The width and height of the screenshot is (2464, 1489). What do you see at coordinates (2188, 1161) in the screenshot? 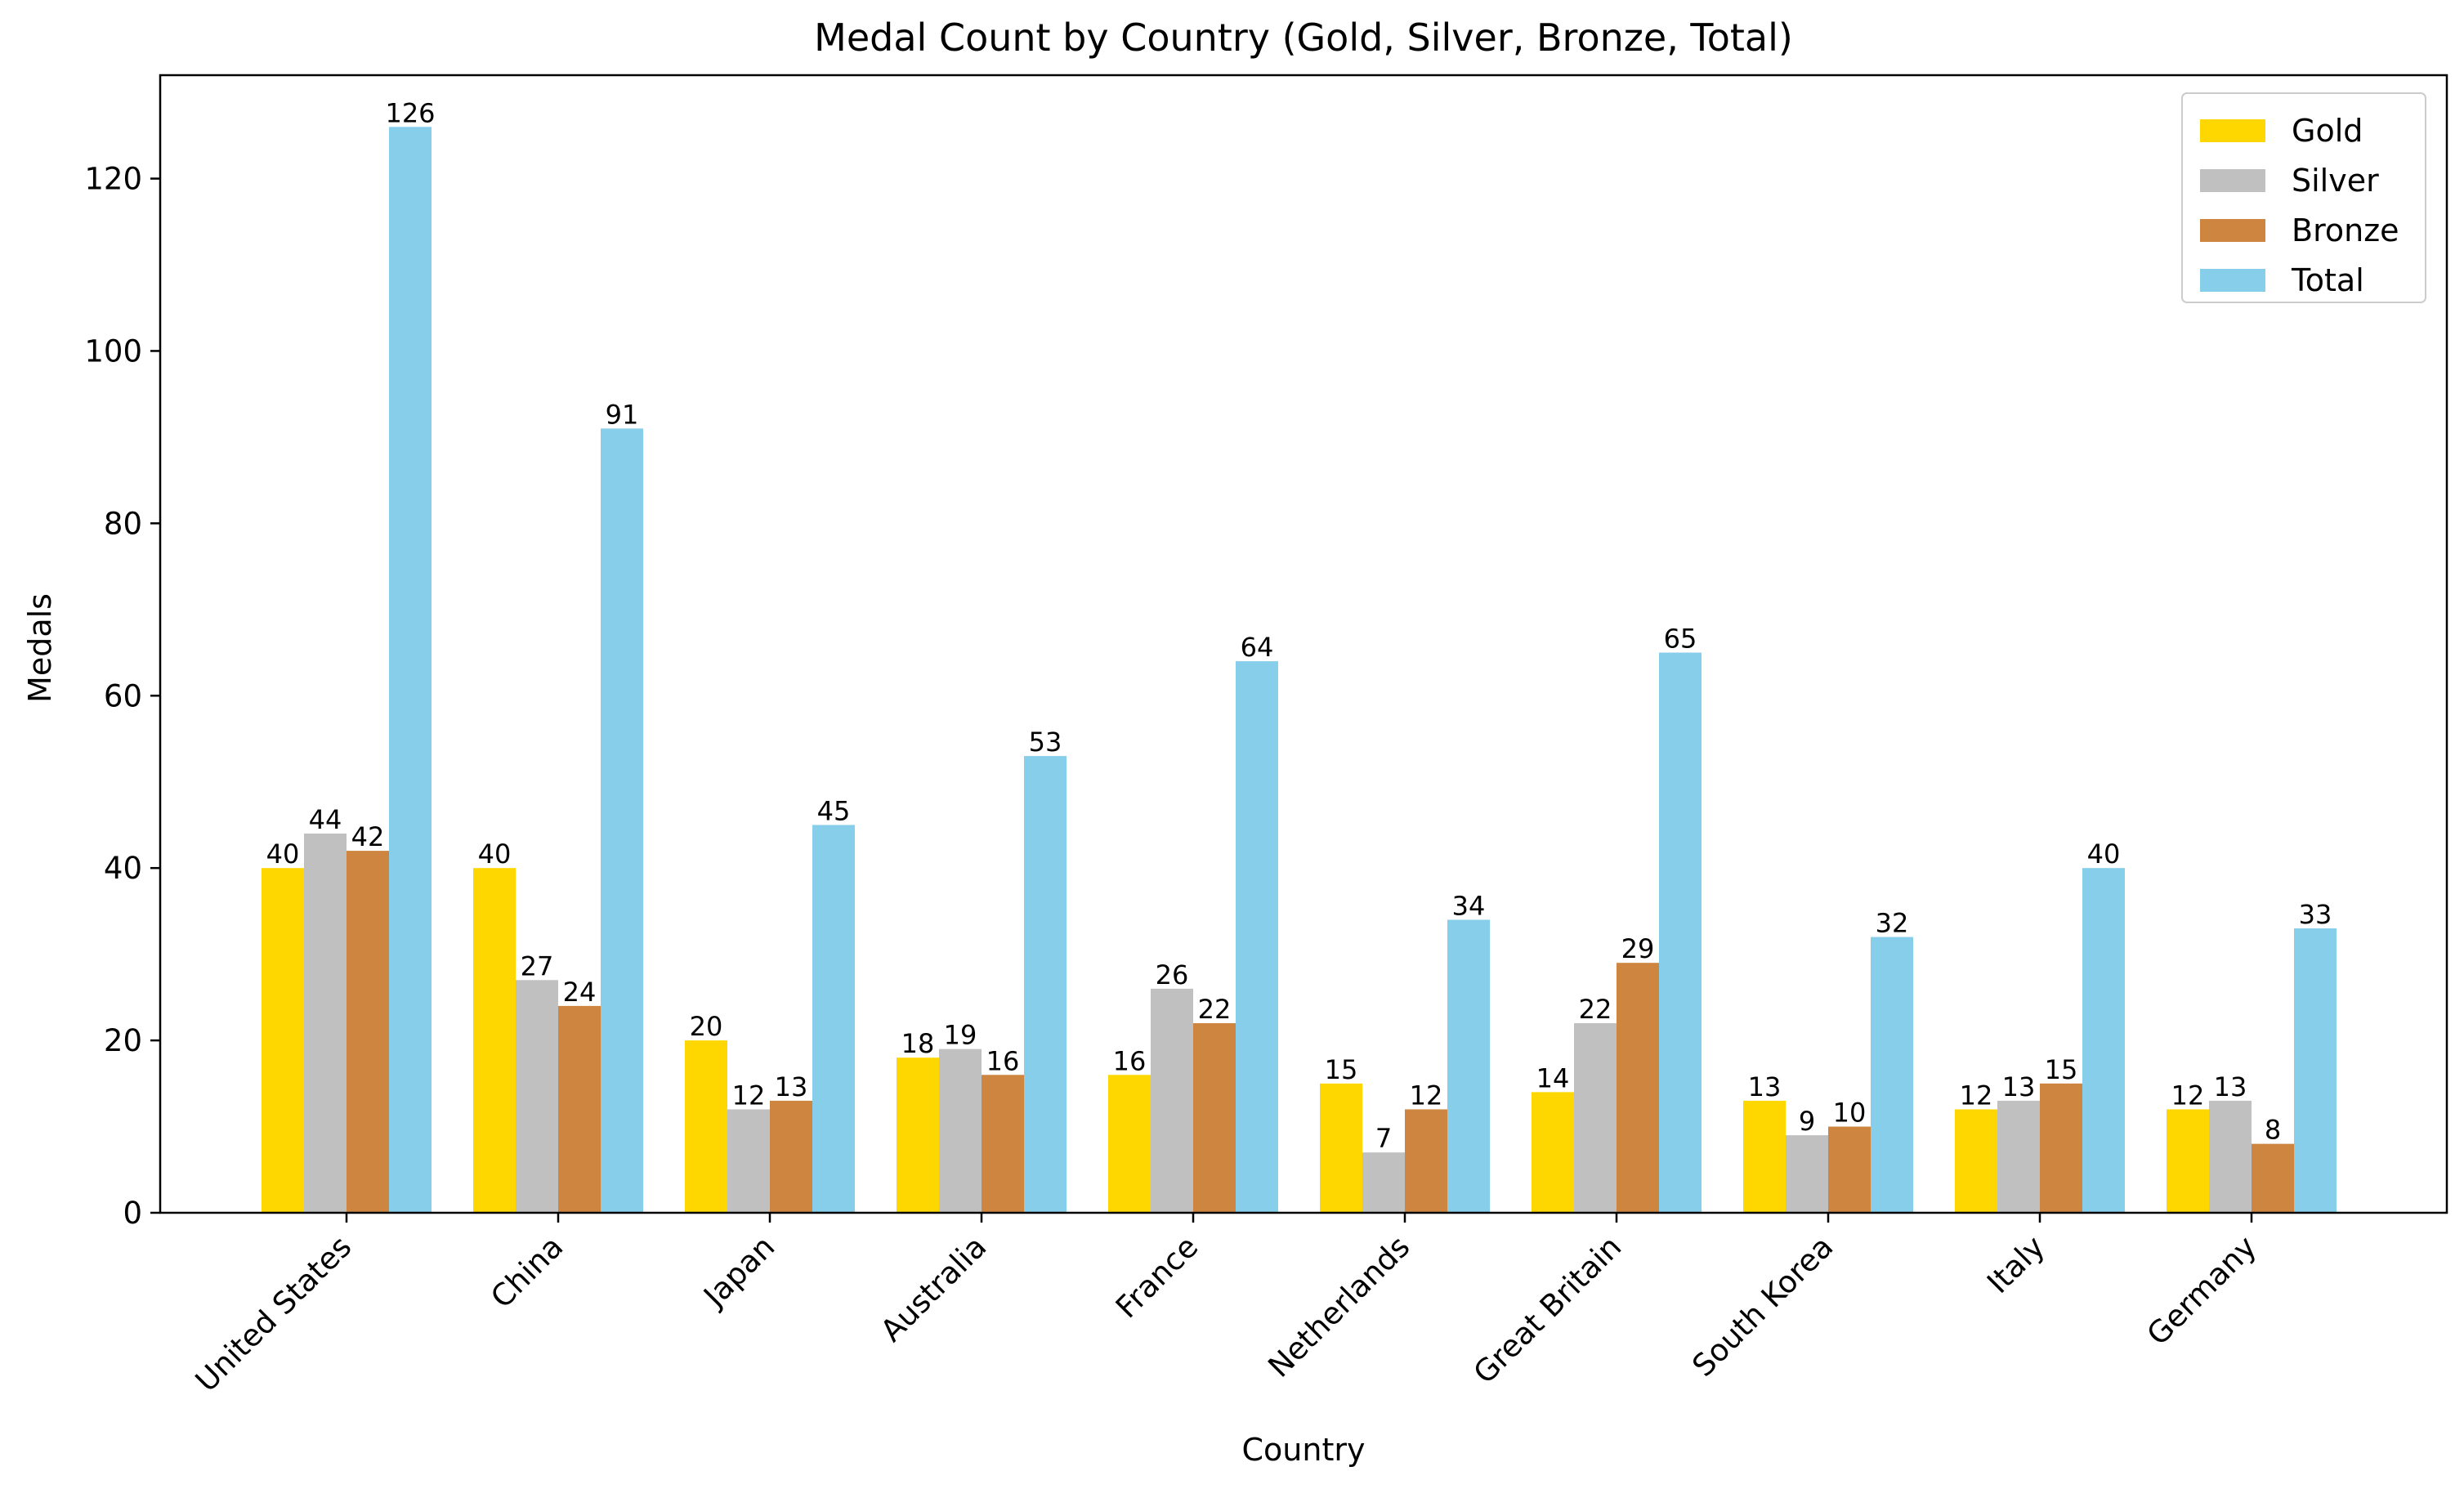
I see `bar-gold-germany` at bounding box center [2188, 1161].